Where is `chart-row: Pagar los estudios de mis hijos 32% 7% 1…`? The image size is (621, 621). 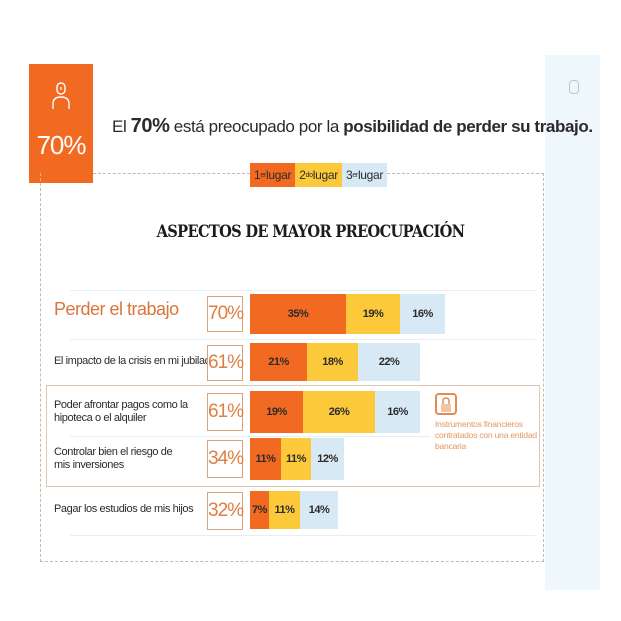 chart-row: Pagar los estudios de mis hijos 32% 7% 1… is located at coordinates (290, 510).